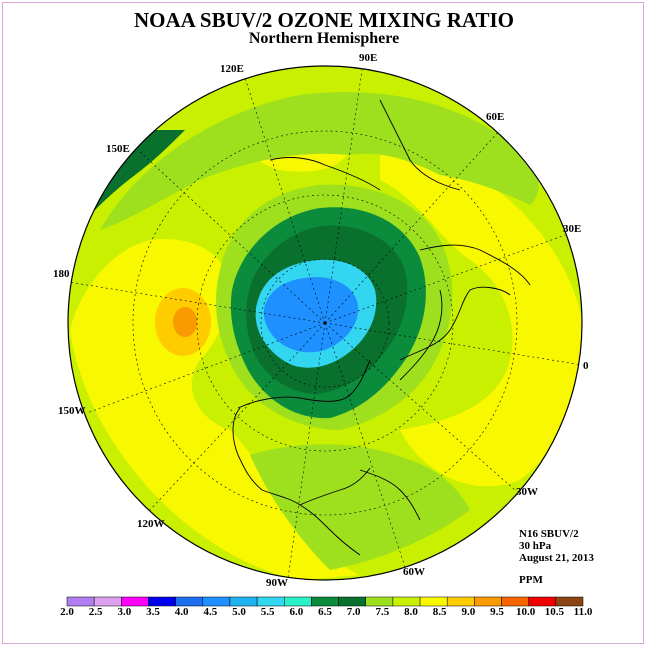 This screenshot has width=648, height=648. I want to click on info-date: August 21, 2013, so click(556, 558).